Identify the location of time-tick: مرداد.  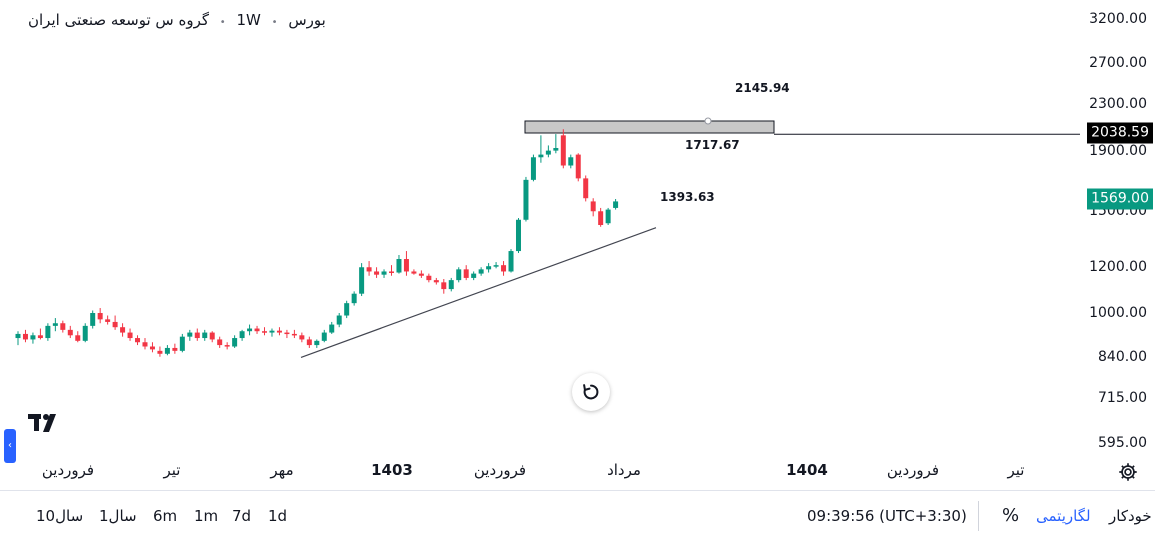
(624, 470).